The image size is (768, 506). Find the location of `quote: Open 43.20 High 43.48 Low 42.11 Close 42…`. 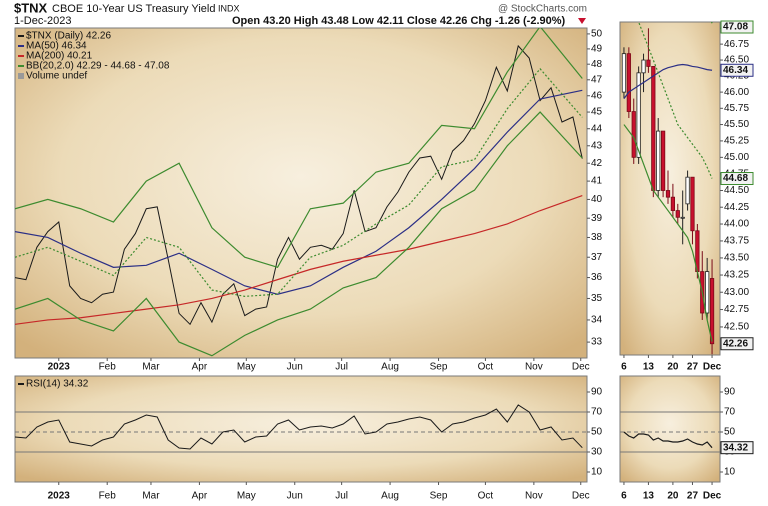

quote: Open 43.20 High 43.48 Low 42.11 Close 42… is located at coordinates (399, 21).